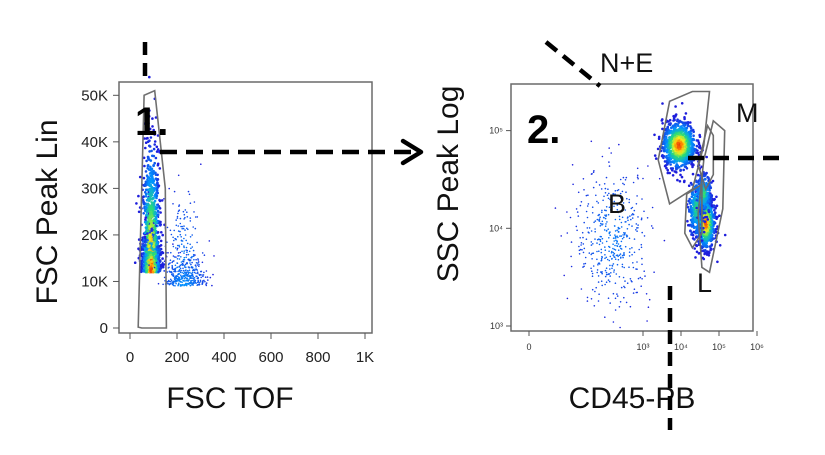 This screenshot has height=455, width=825. What do you see at coordinates (496, 131) in the screenshot?
I see `y-tick-label: 10⁵` at bounding box center [496, 131].